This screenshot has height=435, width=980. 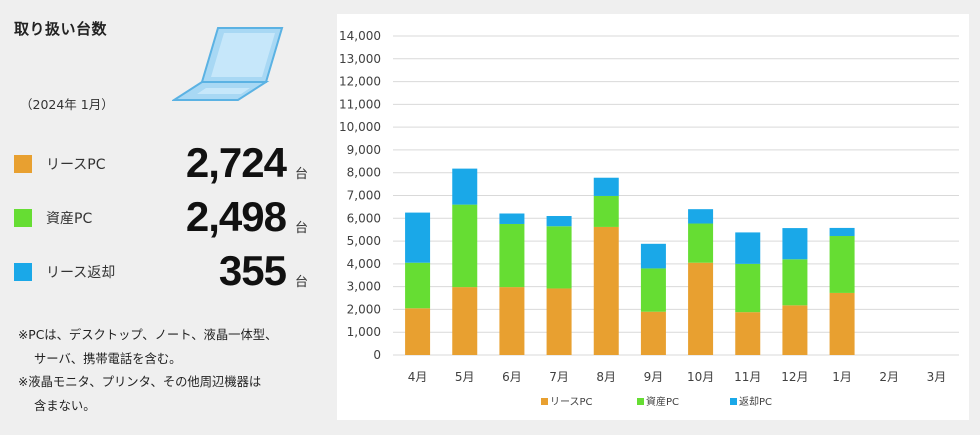 What do you see at coordinates (140, 382) in the screenshot?
I see `footnote-line: ※液晶モニタ、プリンタ、その他周辺機器は` at bounding box center [140, 382].